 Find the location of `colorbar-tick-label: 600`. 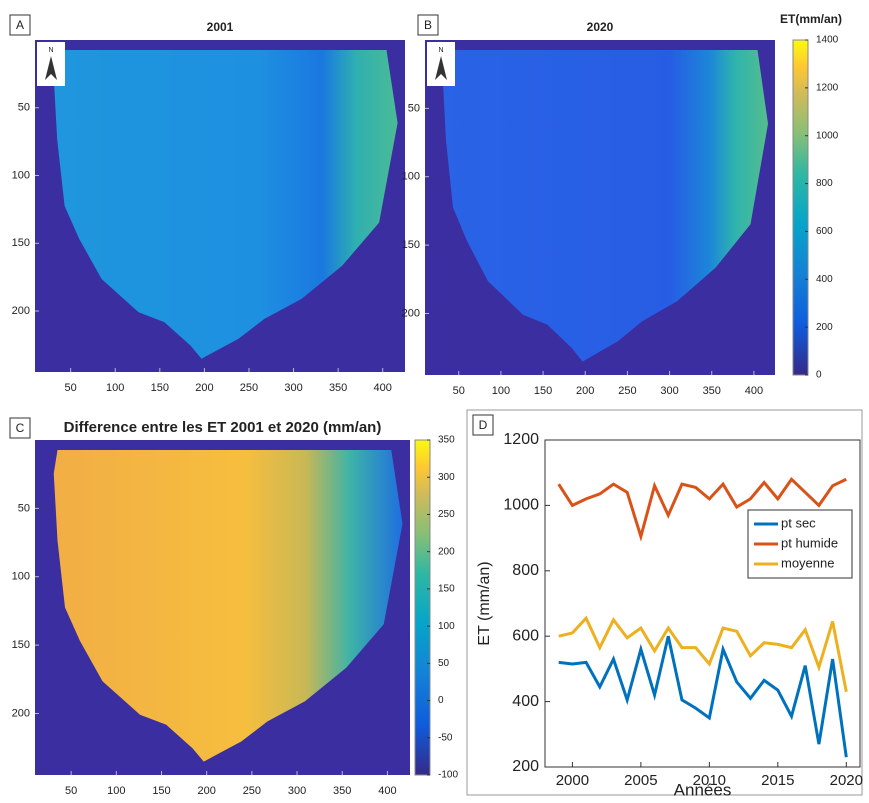

colorbar-tick-label: 600 is located at coordinates (824, 231).